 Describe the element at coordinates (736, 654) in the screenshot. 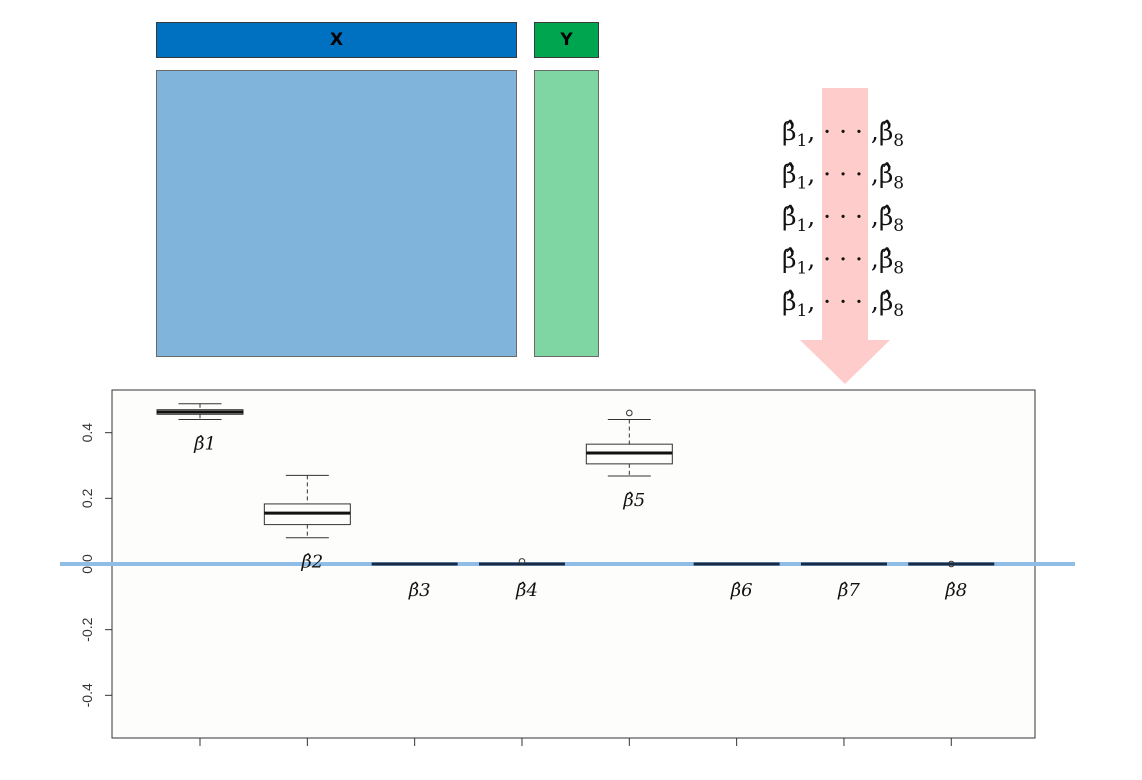

I see `box-6: β̂6` at that location.